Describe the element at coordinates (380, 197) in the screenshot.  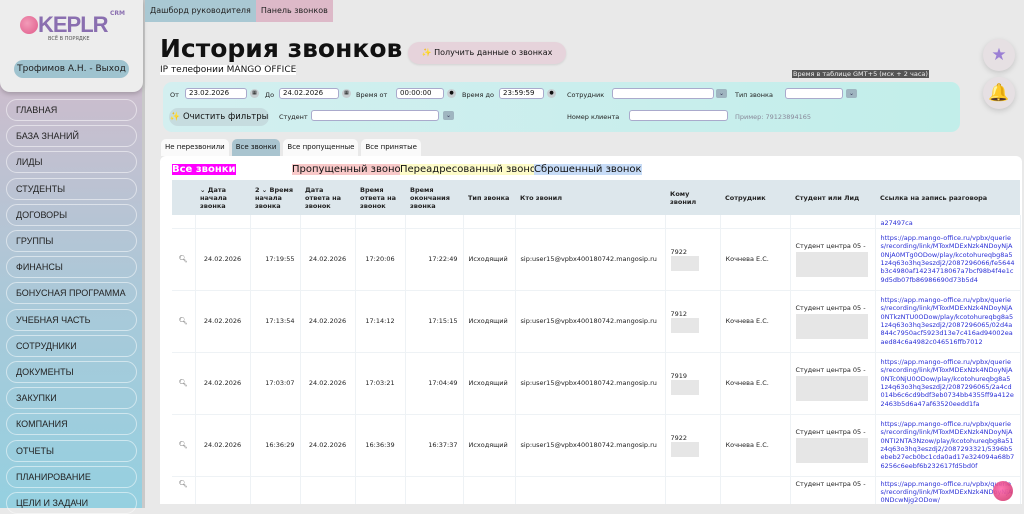
I see `column-header: Время ответа на звонок` at that location.